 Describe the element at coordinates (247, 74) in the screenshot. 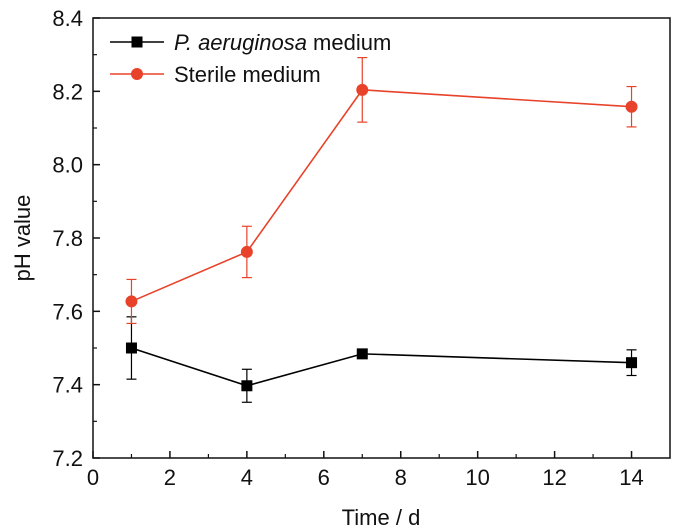

I see `legend-label: Sterile medium` at that location.